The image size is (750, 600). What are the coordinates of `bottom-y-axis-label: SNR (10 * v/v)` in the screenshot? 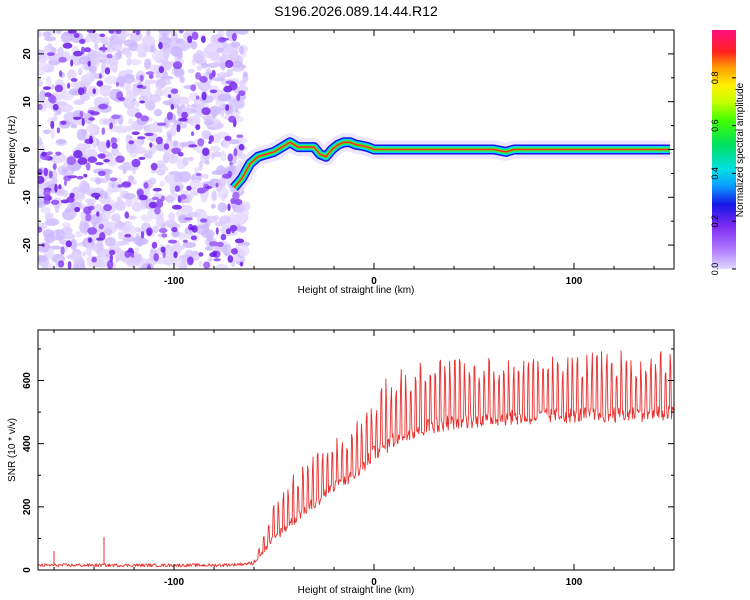 It's located at (12, 450).